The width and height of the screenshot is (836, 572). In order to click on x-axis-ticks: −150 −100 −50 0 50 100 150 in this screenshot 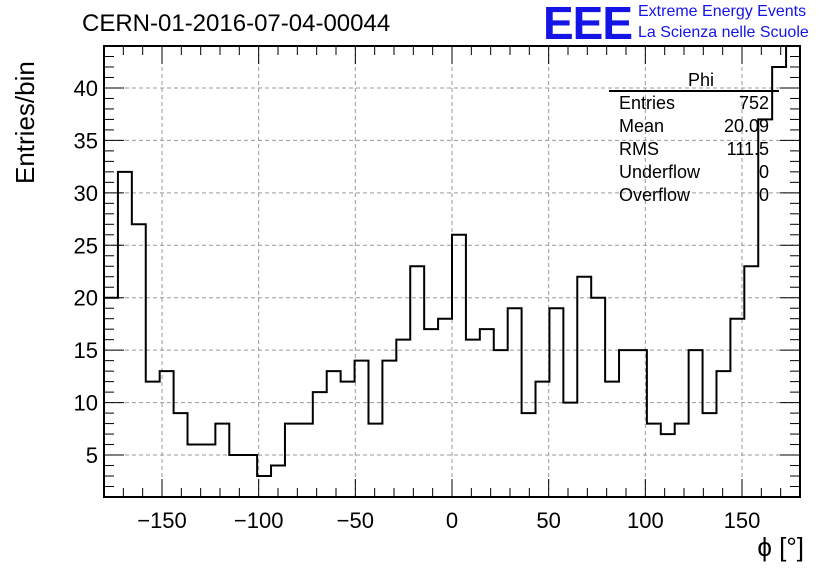, I will do `click(448, 520)`.